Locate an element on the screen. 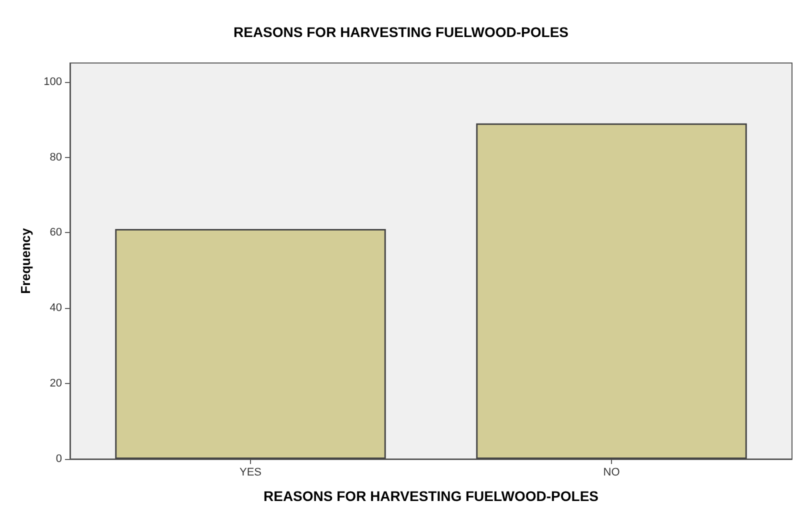 Image resolution: width=802 pixels, height=516 pixels. x-axis-title: REASONS FOR HARVESTING FUELWOOD-POLES is located at coordinates (431, 496).